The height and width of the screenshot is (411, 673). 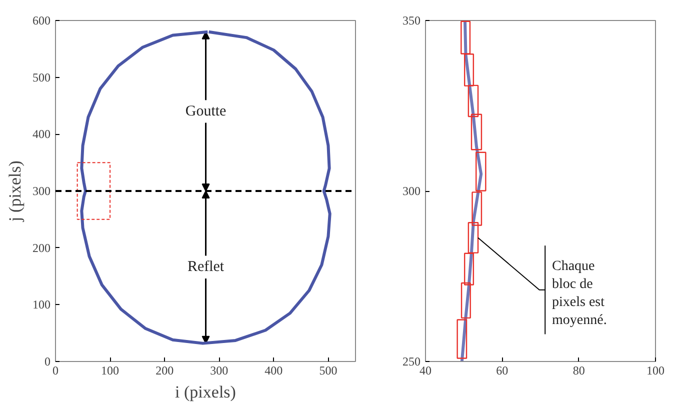 What do you see at coordinates (578, 371) in the screenshot?
I see `x-tick-label: 80` at bounding box center [578, 371].